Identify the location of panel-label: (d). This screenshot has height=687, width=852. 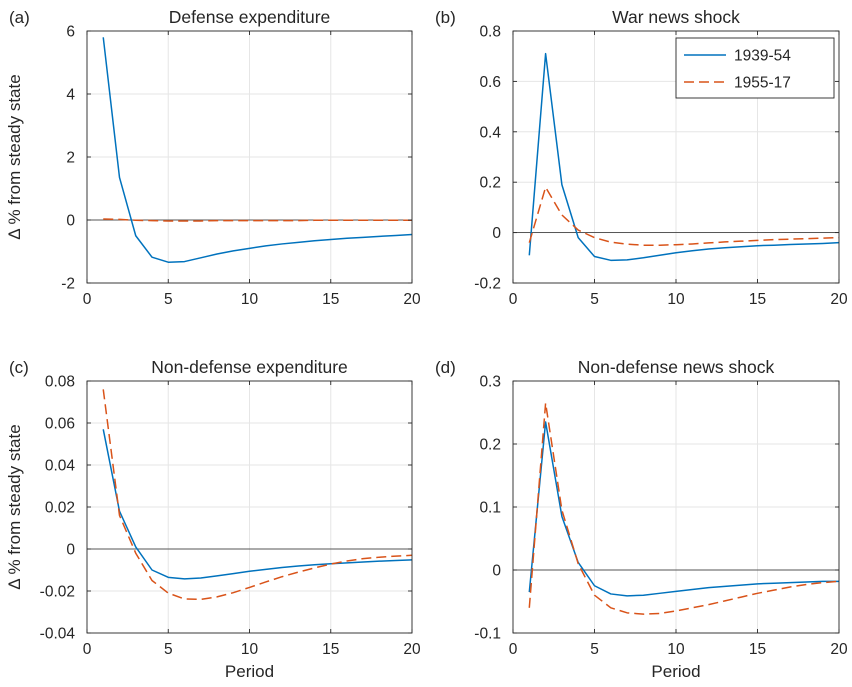
(445, 367).